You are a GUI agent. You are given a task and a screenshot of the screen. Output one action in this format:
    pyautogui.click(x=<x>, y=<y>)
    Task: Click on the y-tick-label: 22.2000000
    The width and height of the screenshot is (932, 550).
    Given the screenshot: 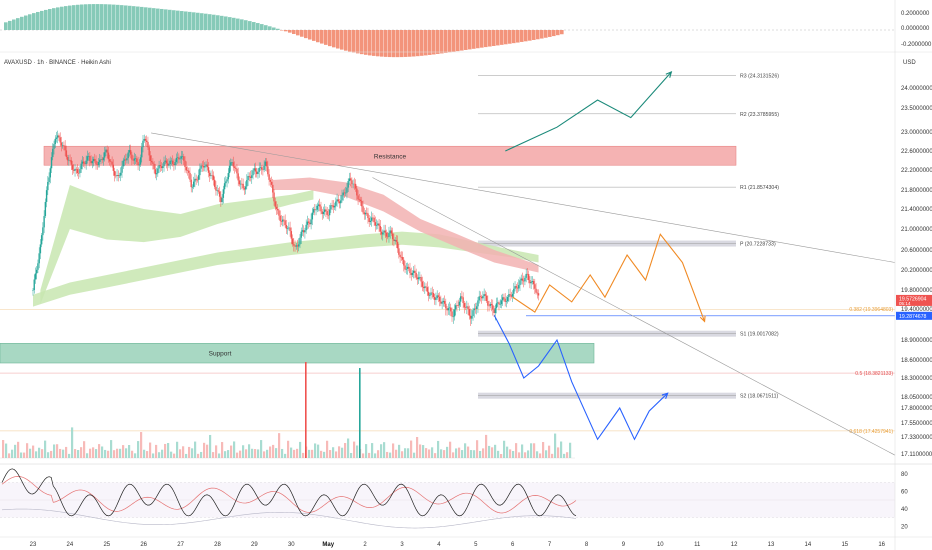 What is the action you would take?
    pyautogui.click(x=916, y=171)
    